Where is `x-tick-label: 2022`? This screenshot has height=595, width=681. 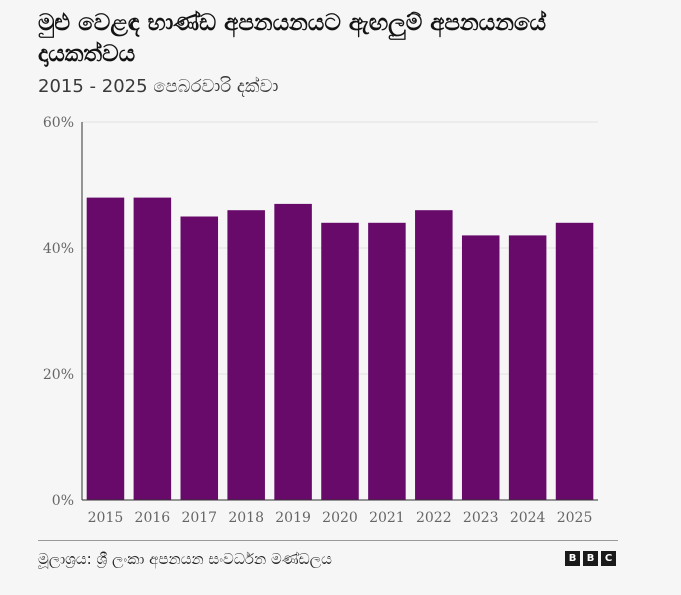
x-tick-label: 2022 is located at coordinates (434, 518).